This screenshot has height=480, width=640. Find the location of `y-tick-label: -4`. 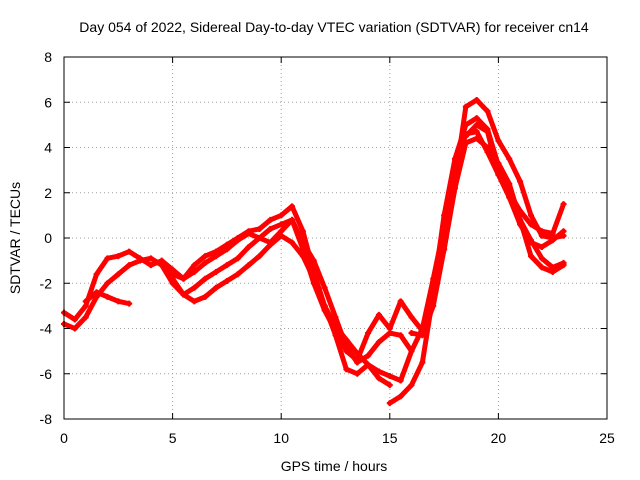

y-tick-label: -4 is located at coordinates (46, 329).